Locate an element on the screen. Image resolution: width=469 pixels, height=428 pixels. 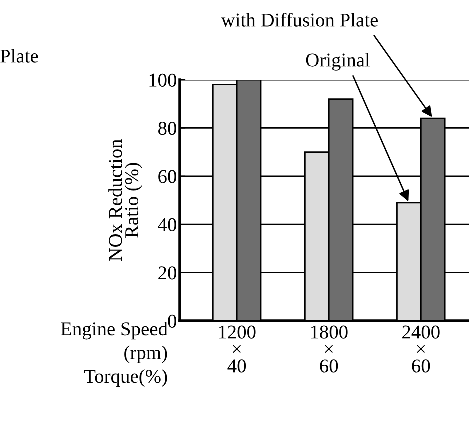
text: with Diffusion Plate is located at coordinates (299, 19).